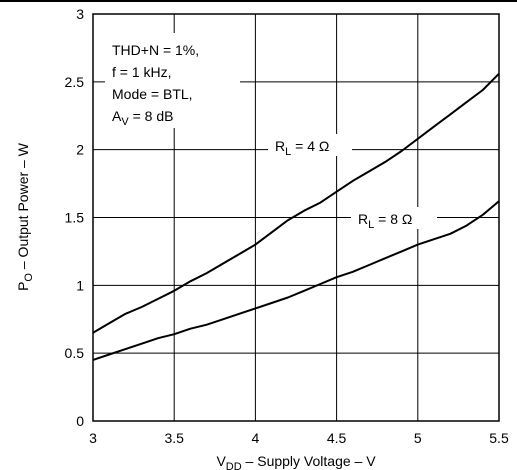 The width and height of the screenshot is (517, 470). Describe the element at coordinates (174, 438) in the screenshot. I see `x-tick-label: 3.5` at that location.